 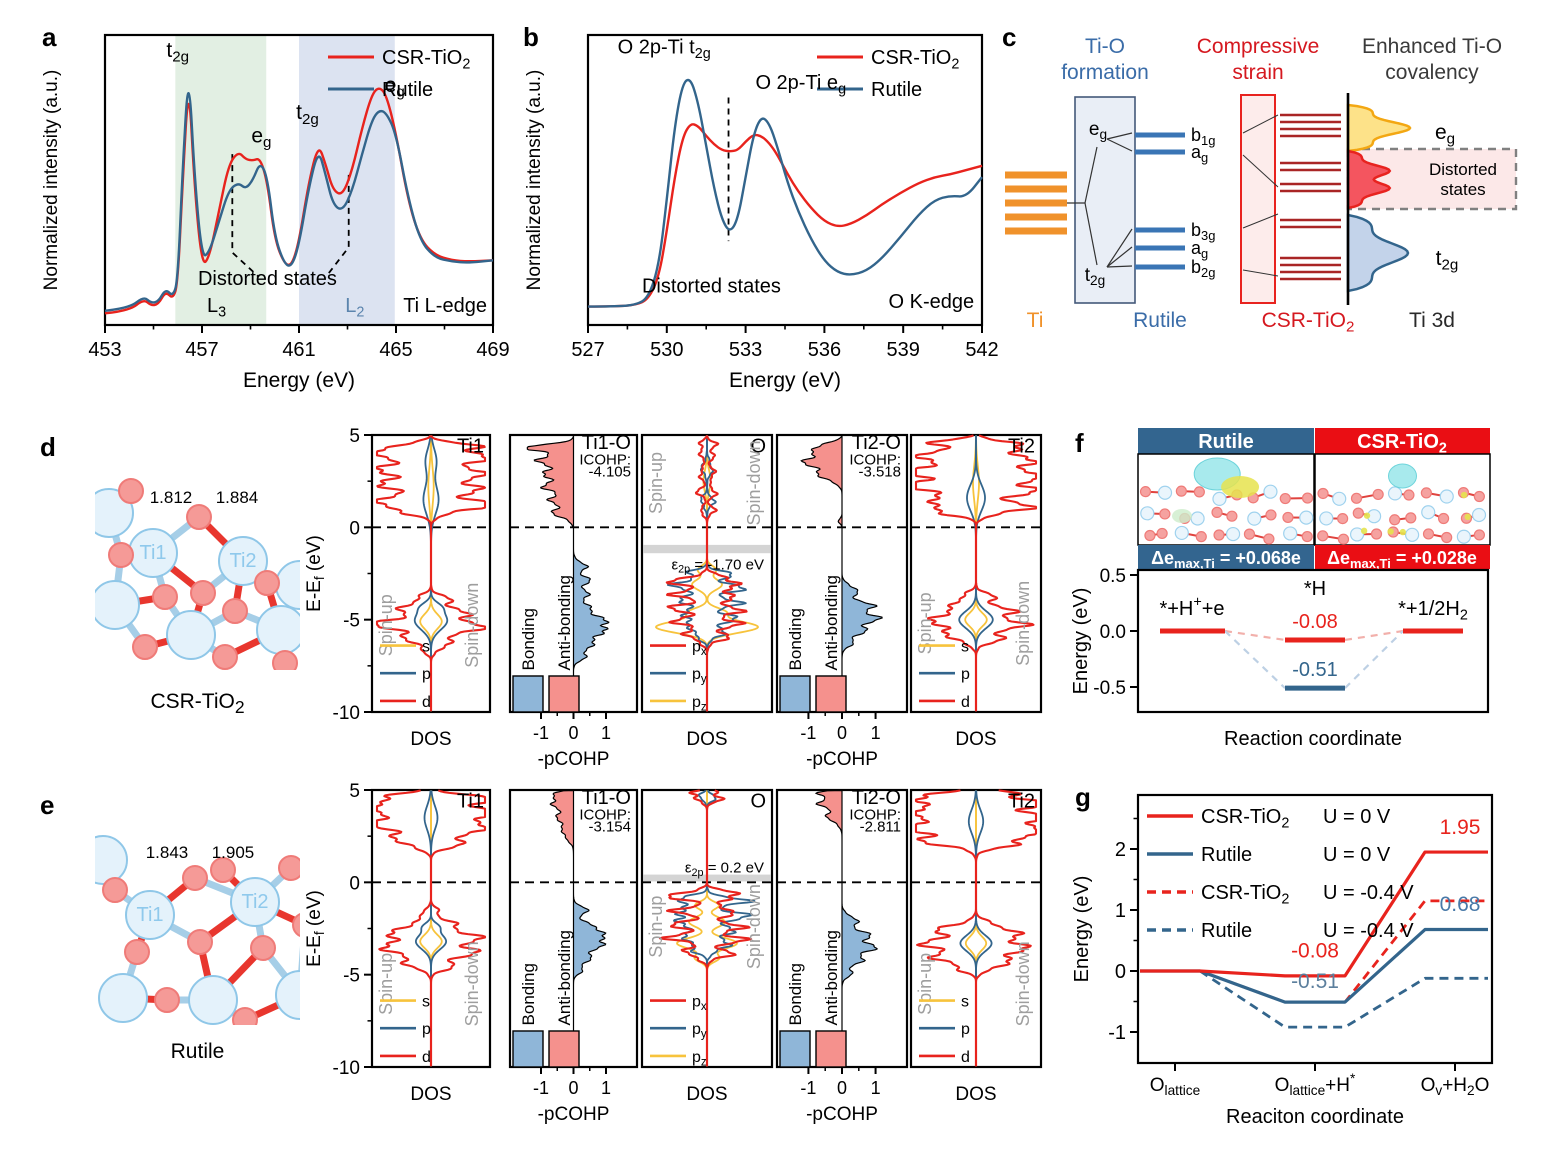 What do you see at coordinates (1175, 1086) in the screenshot?
I see `x-tick-label: Olattice` at bounding box center [1175, 1086].